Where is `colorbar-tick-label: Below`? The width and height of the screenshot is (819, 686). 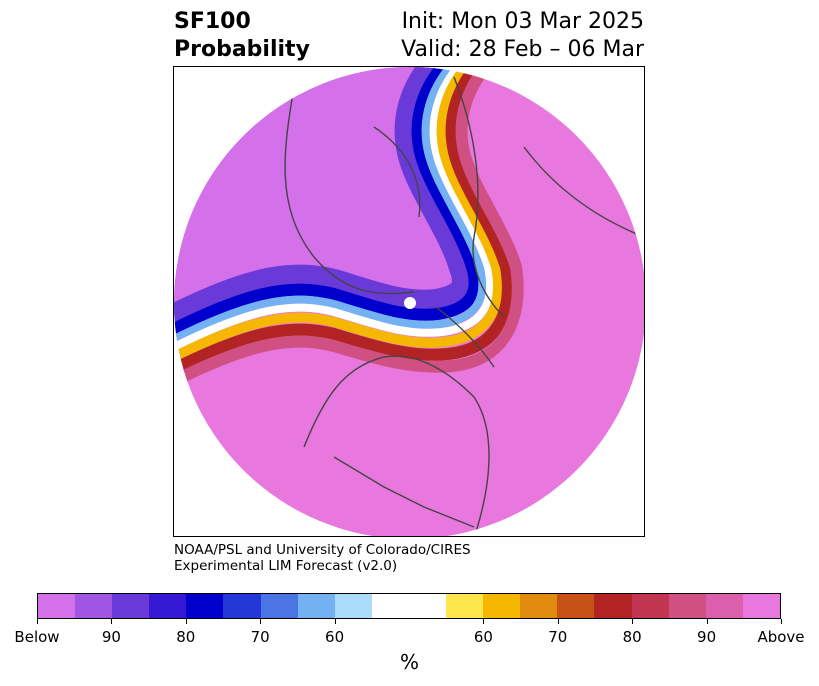 colorbar-tick-label: Below is located at coordinates (37, 637).